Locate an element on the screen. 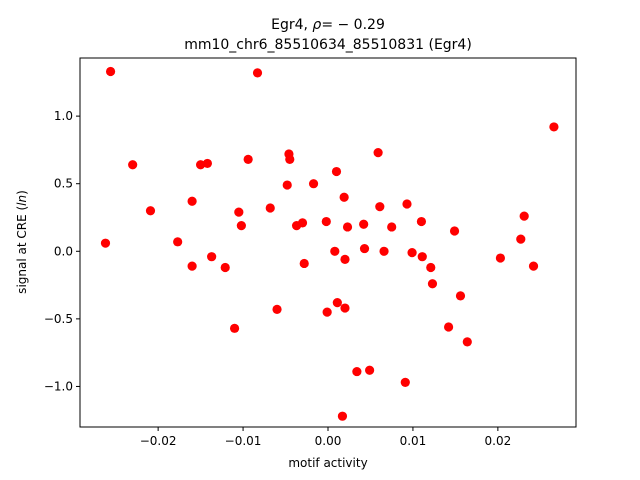 This screenshot has width=640, height=480. x-tick-label-2: 0.00 is located at coordinates (328, 441).